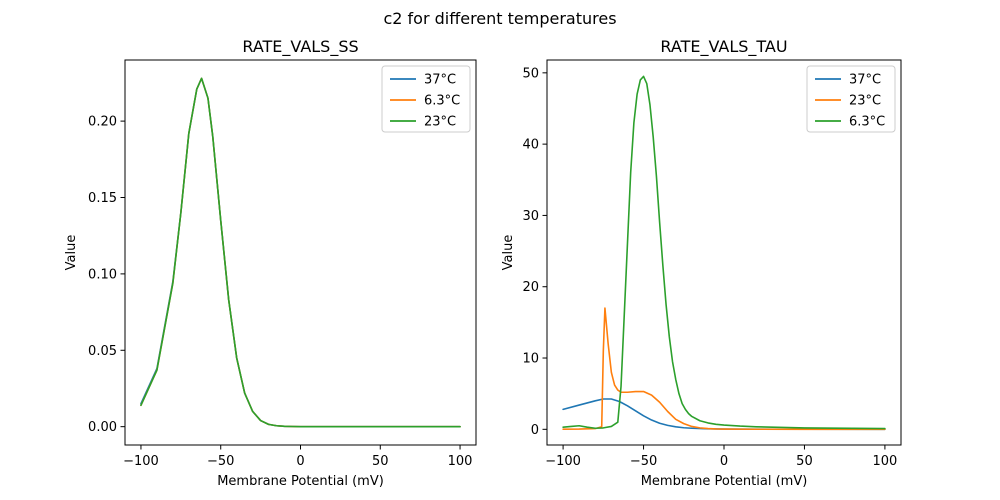  Describe the element at coordinates (102, 198) in the screenshot. I see `y-tick-label: 0.15` at that location.